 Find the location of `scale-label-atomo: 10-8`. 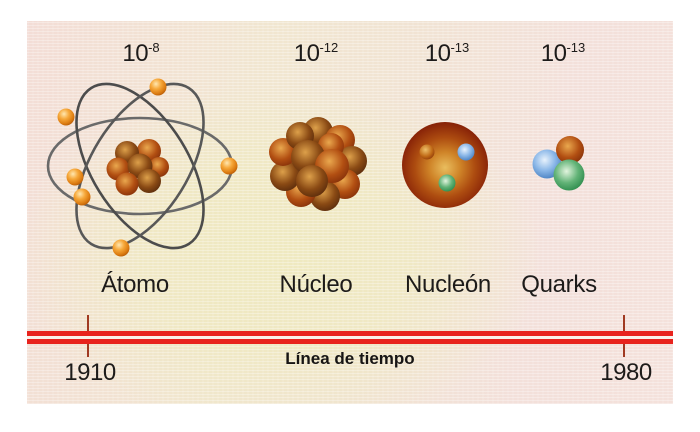

scale-label-atomo: 10-8 is located at coordinates (141, 54).